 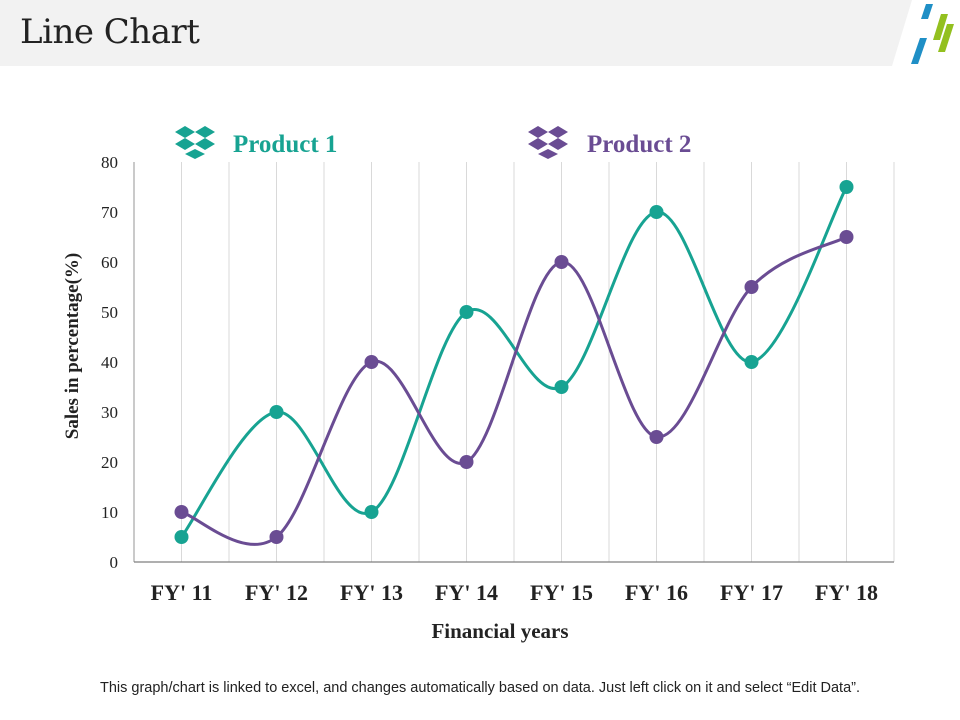 What do you see at coordinates (109, 412) in the screenshot?
I see `y-tick-label: 30` at bounding box center [109, 412].